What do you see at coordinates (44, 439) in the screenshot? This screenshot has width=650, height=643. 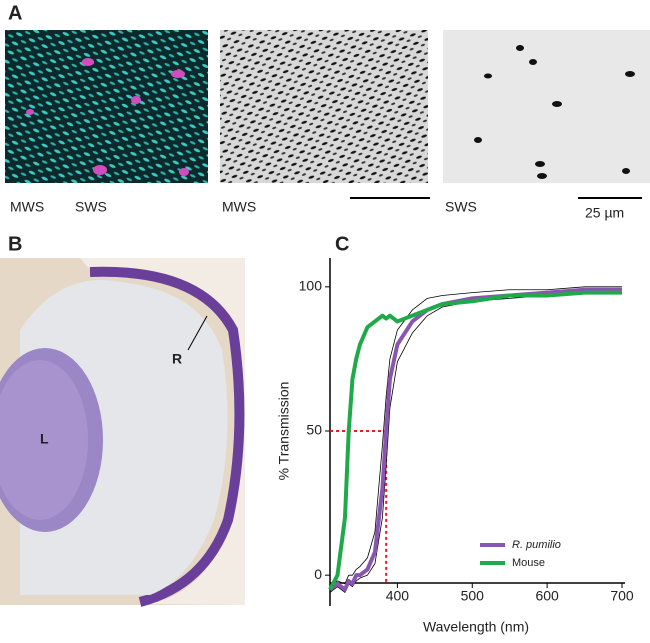 I see `lens-label: L` at bounding box center [44, 439].